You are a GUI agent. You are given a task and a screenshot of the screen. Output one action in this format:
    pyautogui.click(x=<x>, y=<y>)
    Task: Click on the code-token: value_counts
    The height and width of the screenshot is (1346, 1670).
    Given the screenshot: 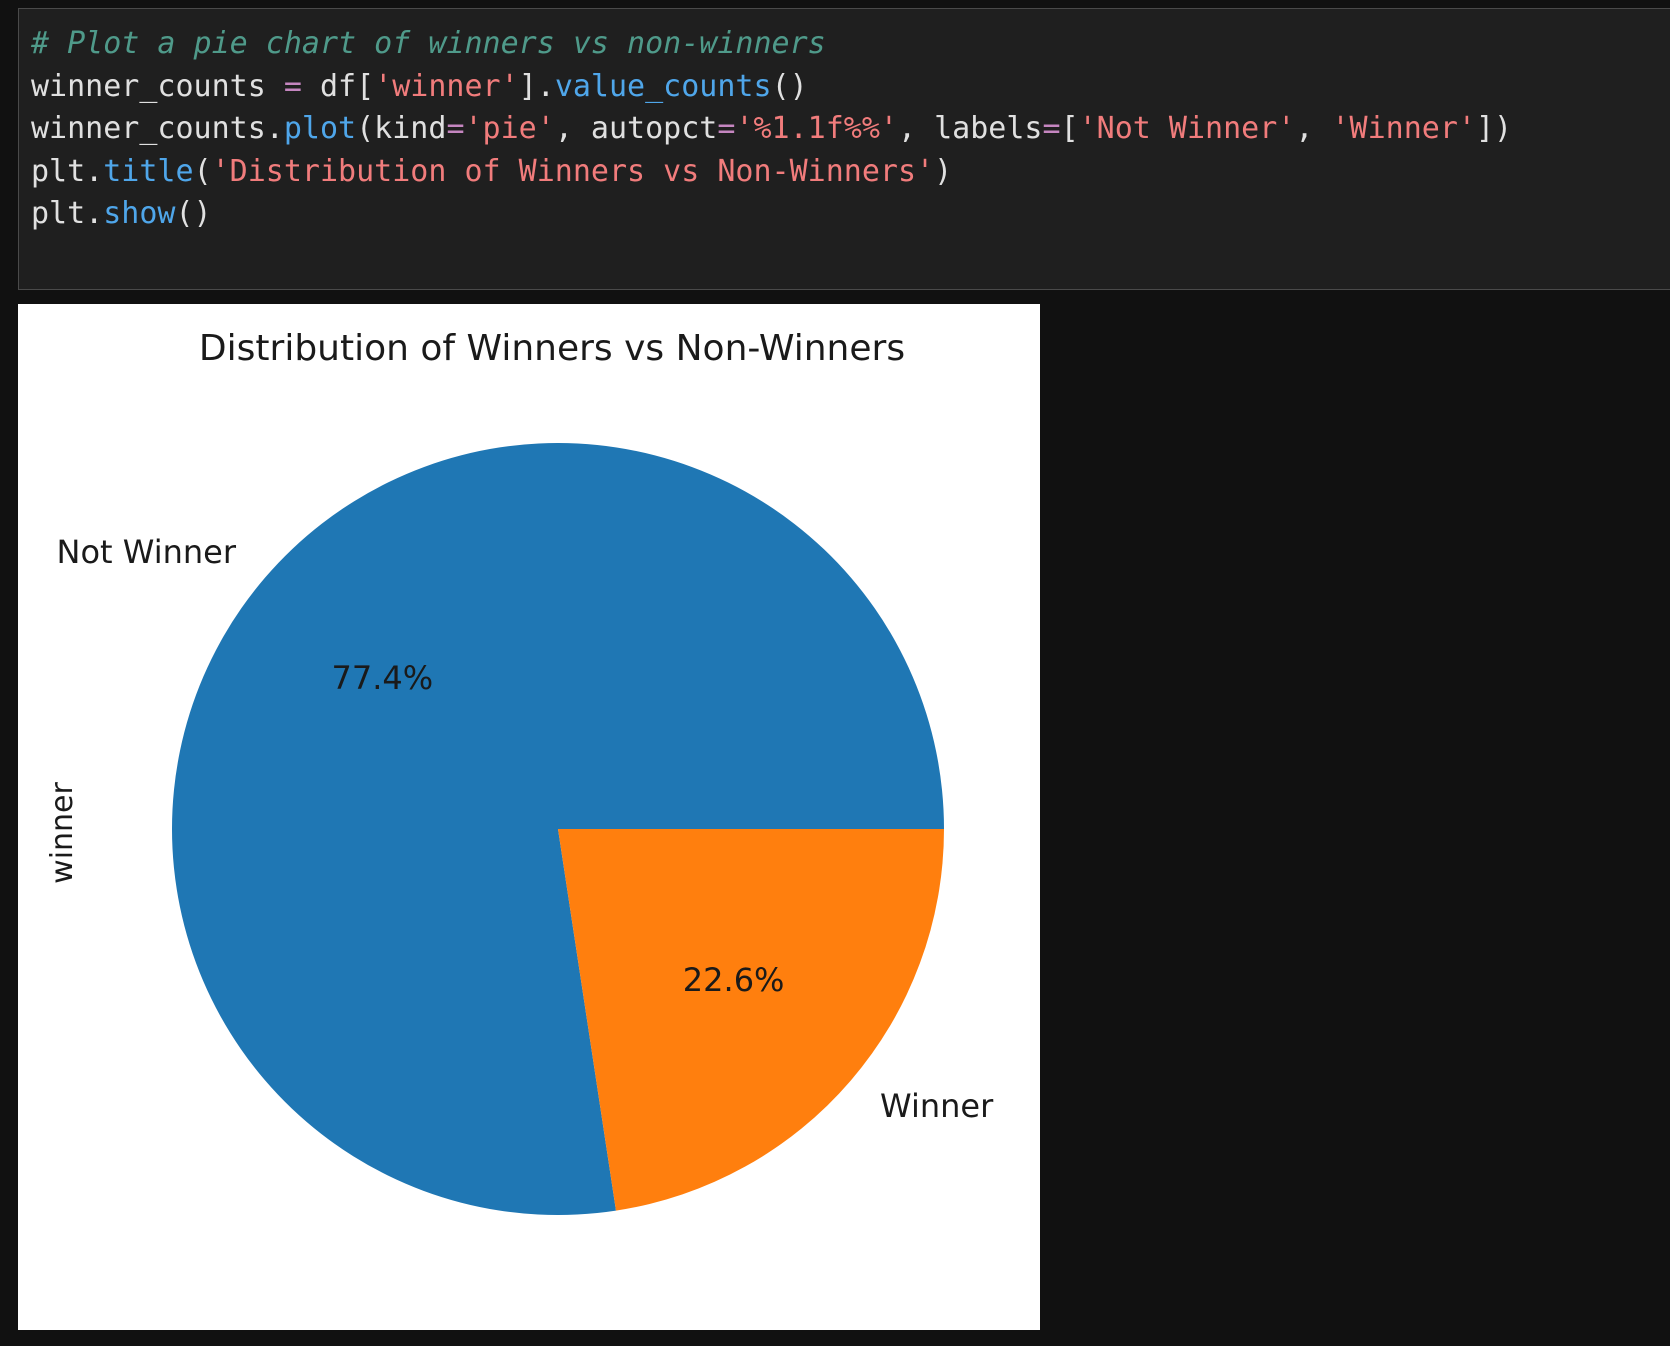 What is the action you would take?
    pyautogui.click(x=663, y=86)
    